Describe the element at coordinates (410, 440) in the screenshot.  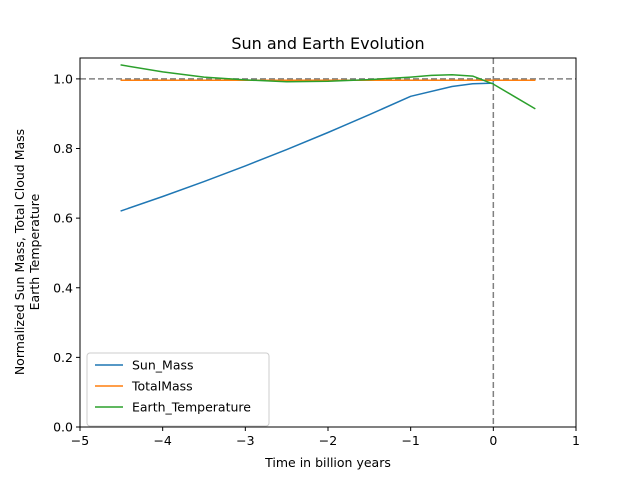
I see `x-tick-label: −1` at that location.